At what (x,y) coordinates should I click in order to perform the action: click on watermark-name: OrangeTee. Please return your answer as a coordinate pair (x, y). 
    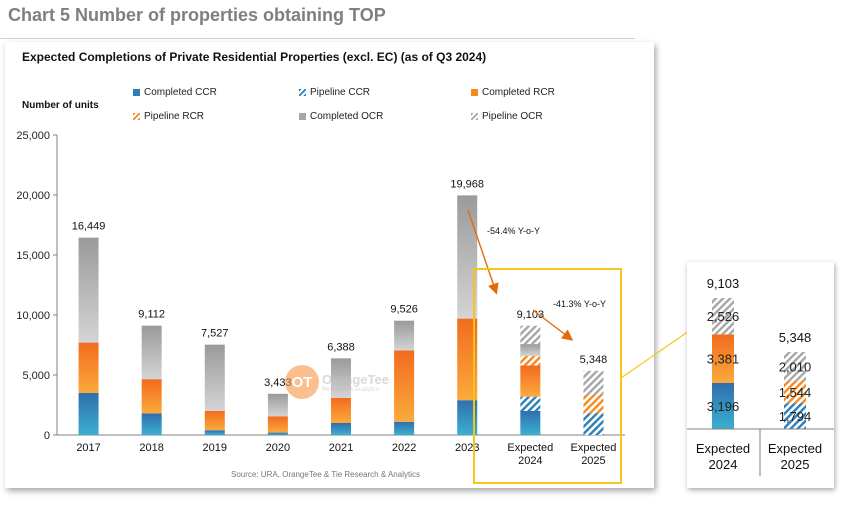
    Looking at the image, I should click on (355, 379).